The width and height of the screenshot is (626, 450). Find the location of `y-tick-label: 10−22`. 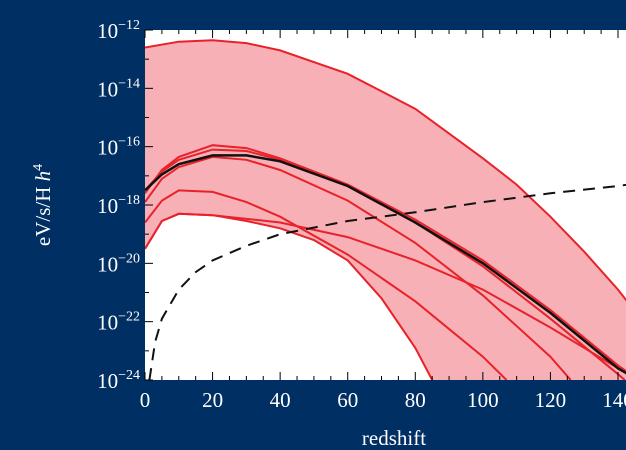

y-tick-label: 10−22 is located at coordinates (118, 322).